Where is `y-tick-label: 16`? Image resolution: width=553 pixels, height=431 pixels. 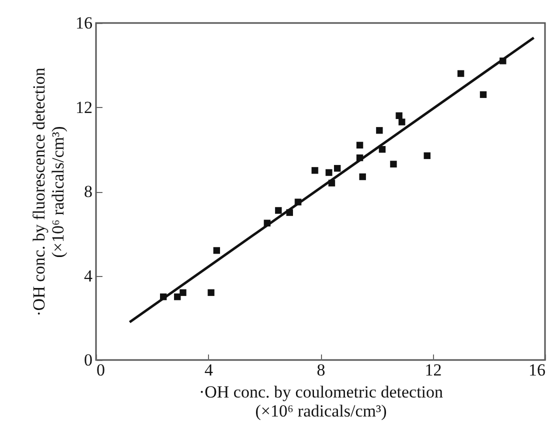
y-tick-label: 16 is located at coordinates (84, 23).